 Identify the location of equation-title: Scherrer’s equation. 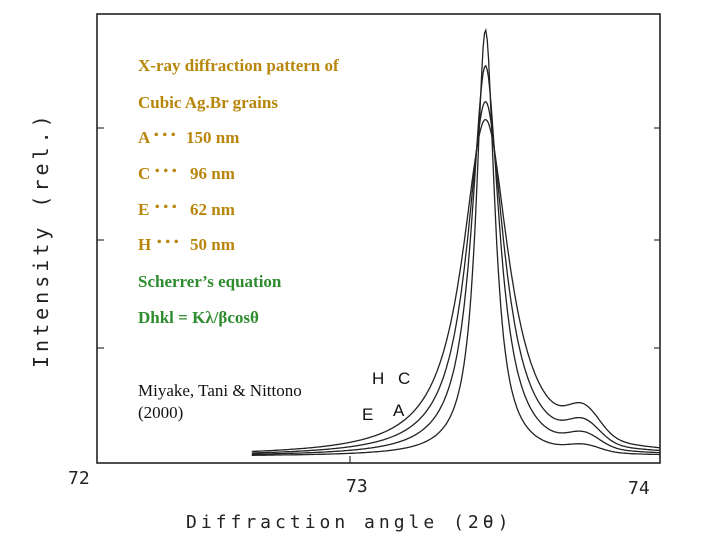
(210, 281).